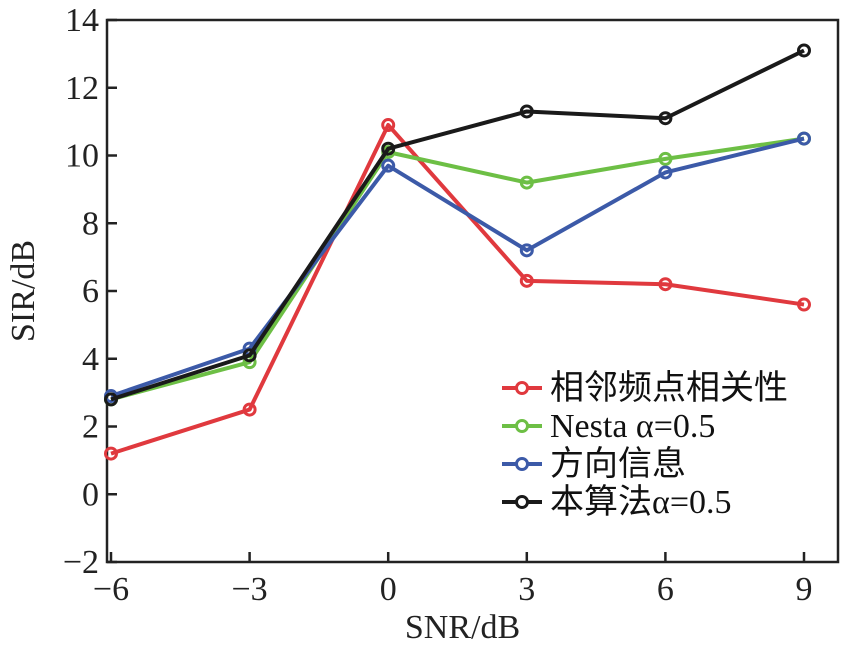 The image size is (850, 648). Describe the element at coordinates (250, 589) in the screenshot. I see `x-tick-label: −3` at that location.